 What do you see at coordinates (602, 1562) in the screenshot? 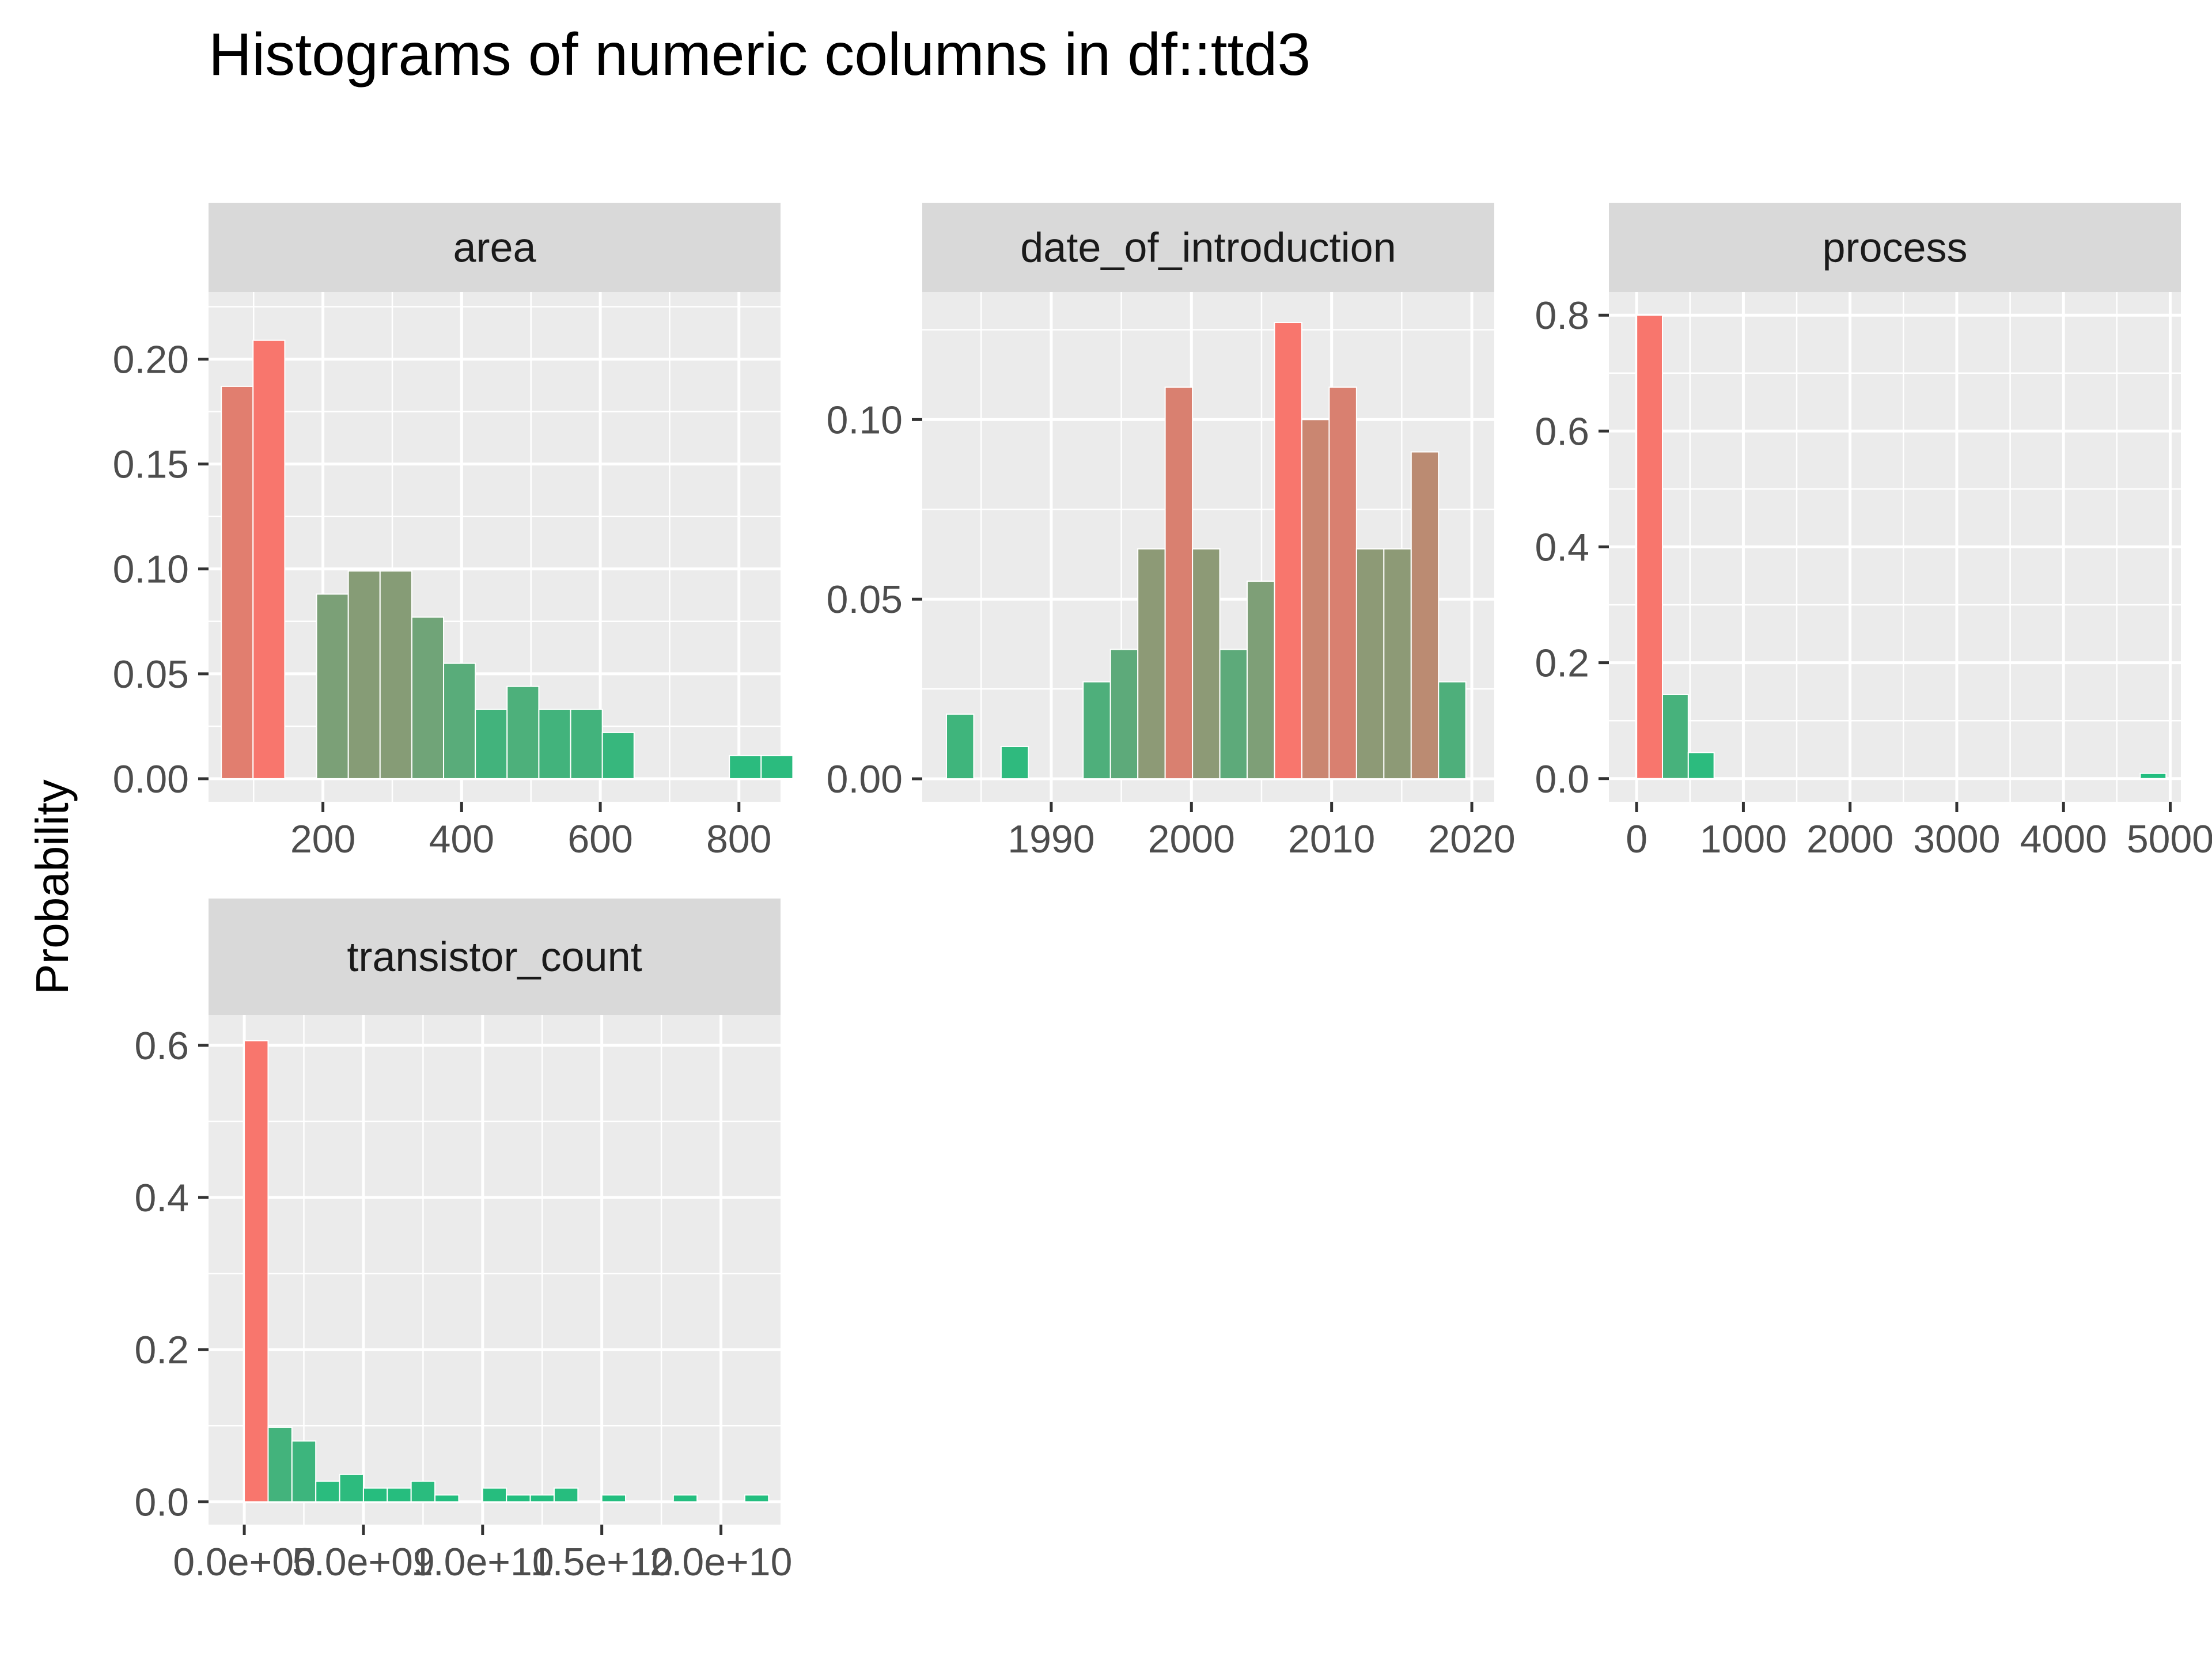
I see `x-tick-label: 1.5e+10` at bounding box center [602, 1562].